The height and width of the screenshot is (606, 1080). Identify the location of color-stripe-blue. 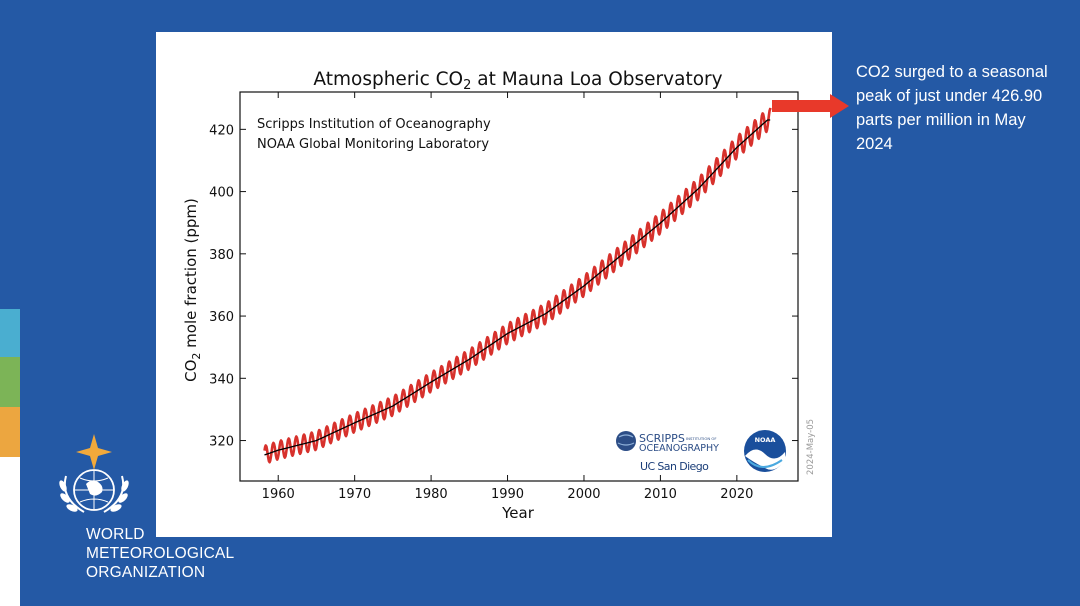
(10, 333).